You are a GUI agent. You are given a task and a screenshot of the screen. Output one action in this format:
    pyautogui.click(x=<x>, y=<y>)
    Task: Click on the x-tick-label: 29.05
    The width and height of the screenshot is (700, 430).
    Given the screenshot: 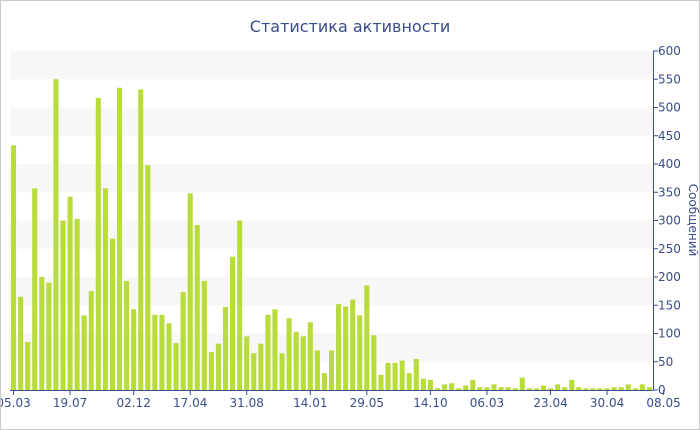 What is the action you would take?
    pyautogui.click(x=367, y=403)
    